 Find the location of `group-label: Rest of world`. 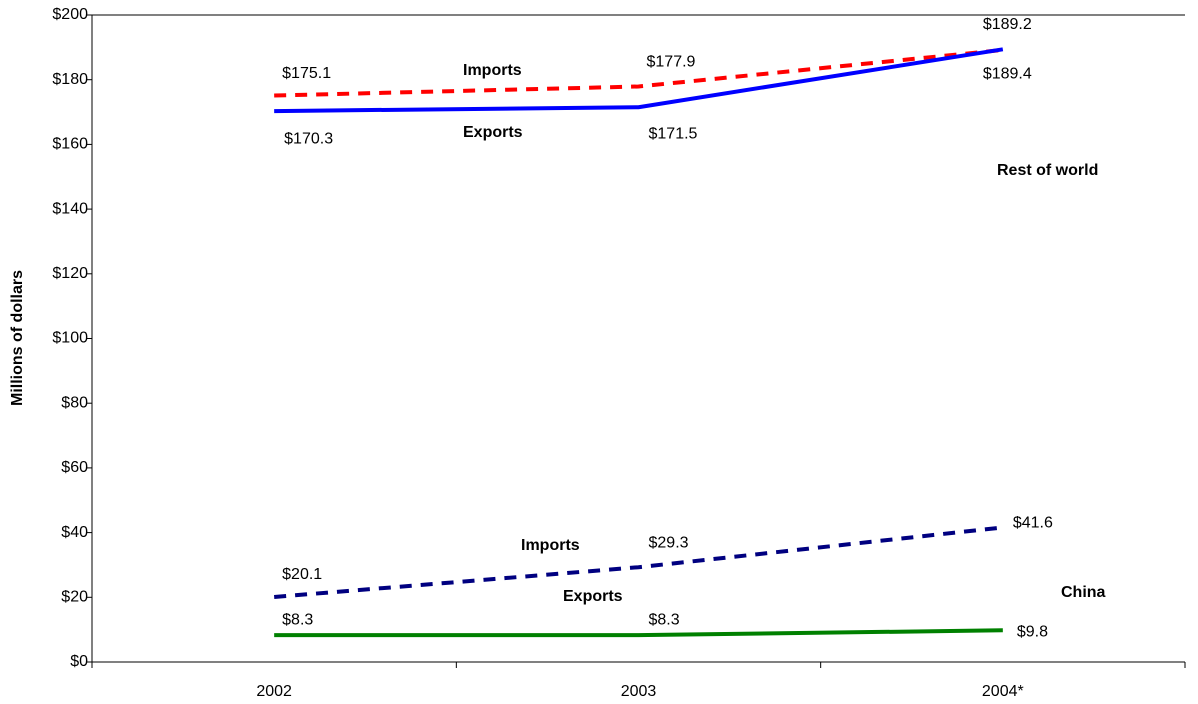

group-label: Rest of world is located at coordinates (1047, 170).